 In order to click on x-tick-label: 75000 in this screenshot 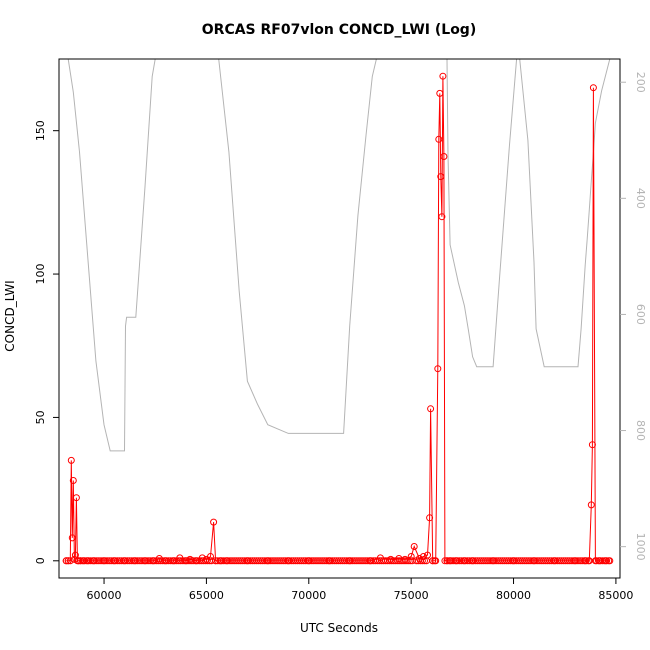, I will do `click(411, 595)`.